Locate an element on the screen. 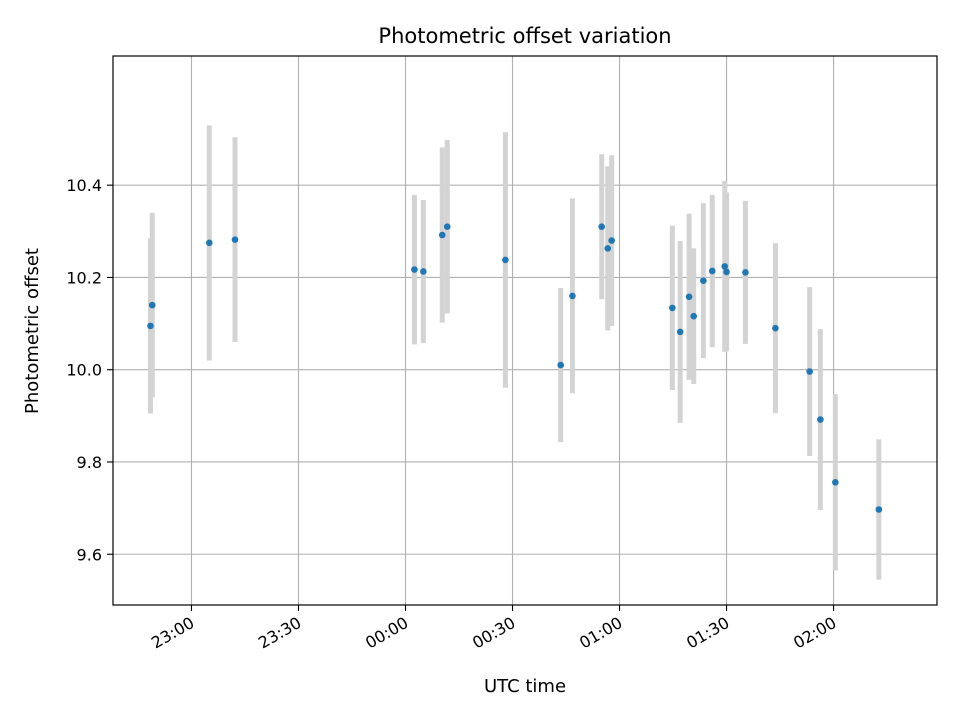 The width and height of the screenshot is (960, 720). y-tick-label: 10.0 is located at coordinates (84, 370).